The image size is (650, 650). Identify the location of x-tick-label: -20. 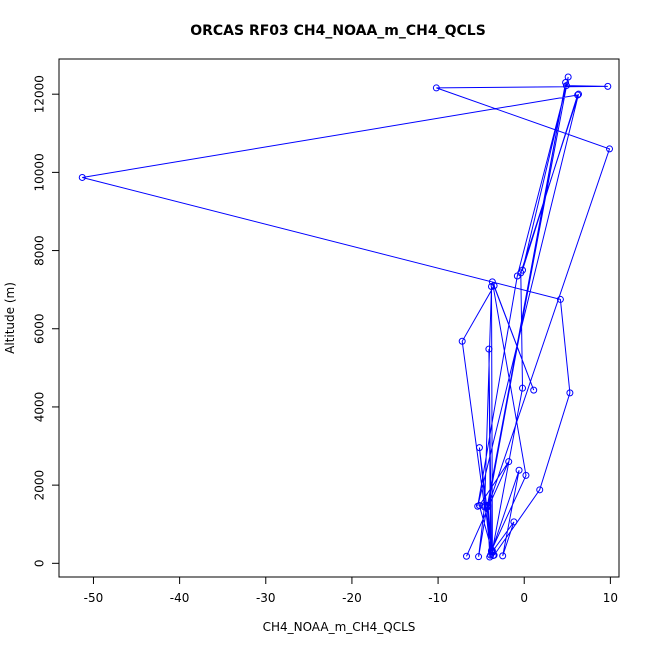
(352, 598).